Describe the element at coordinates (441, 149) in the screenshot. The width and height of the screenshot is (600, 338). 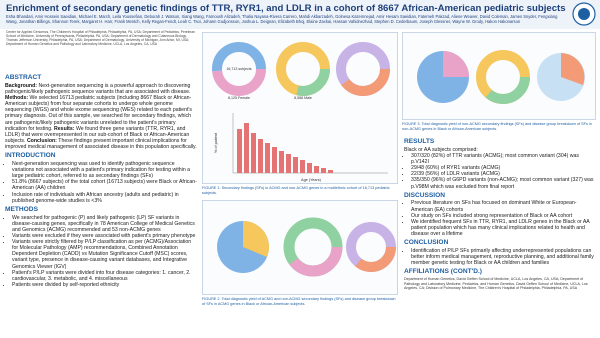
I see `section-lead: Black or AA subjects comprised:` at that location.